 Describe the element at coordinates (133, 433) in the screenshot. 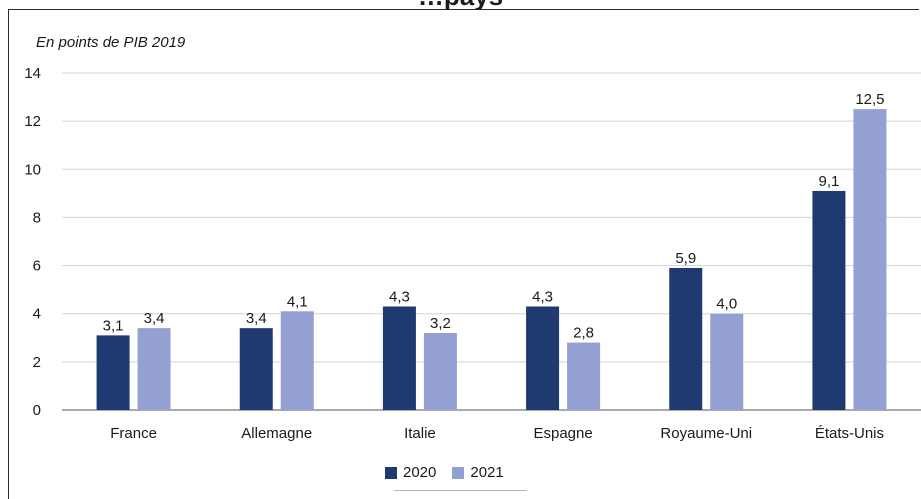

I see `x-category-label: France` at that location.